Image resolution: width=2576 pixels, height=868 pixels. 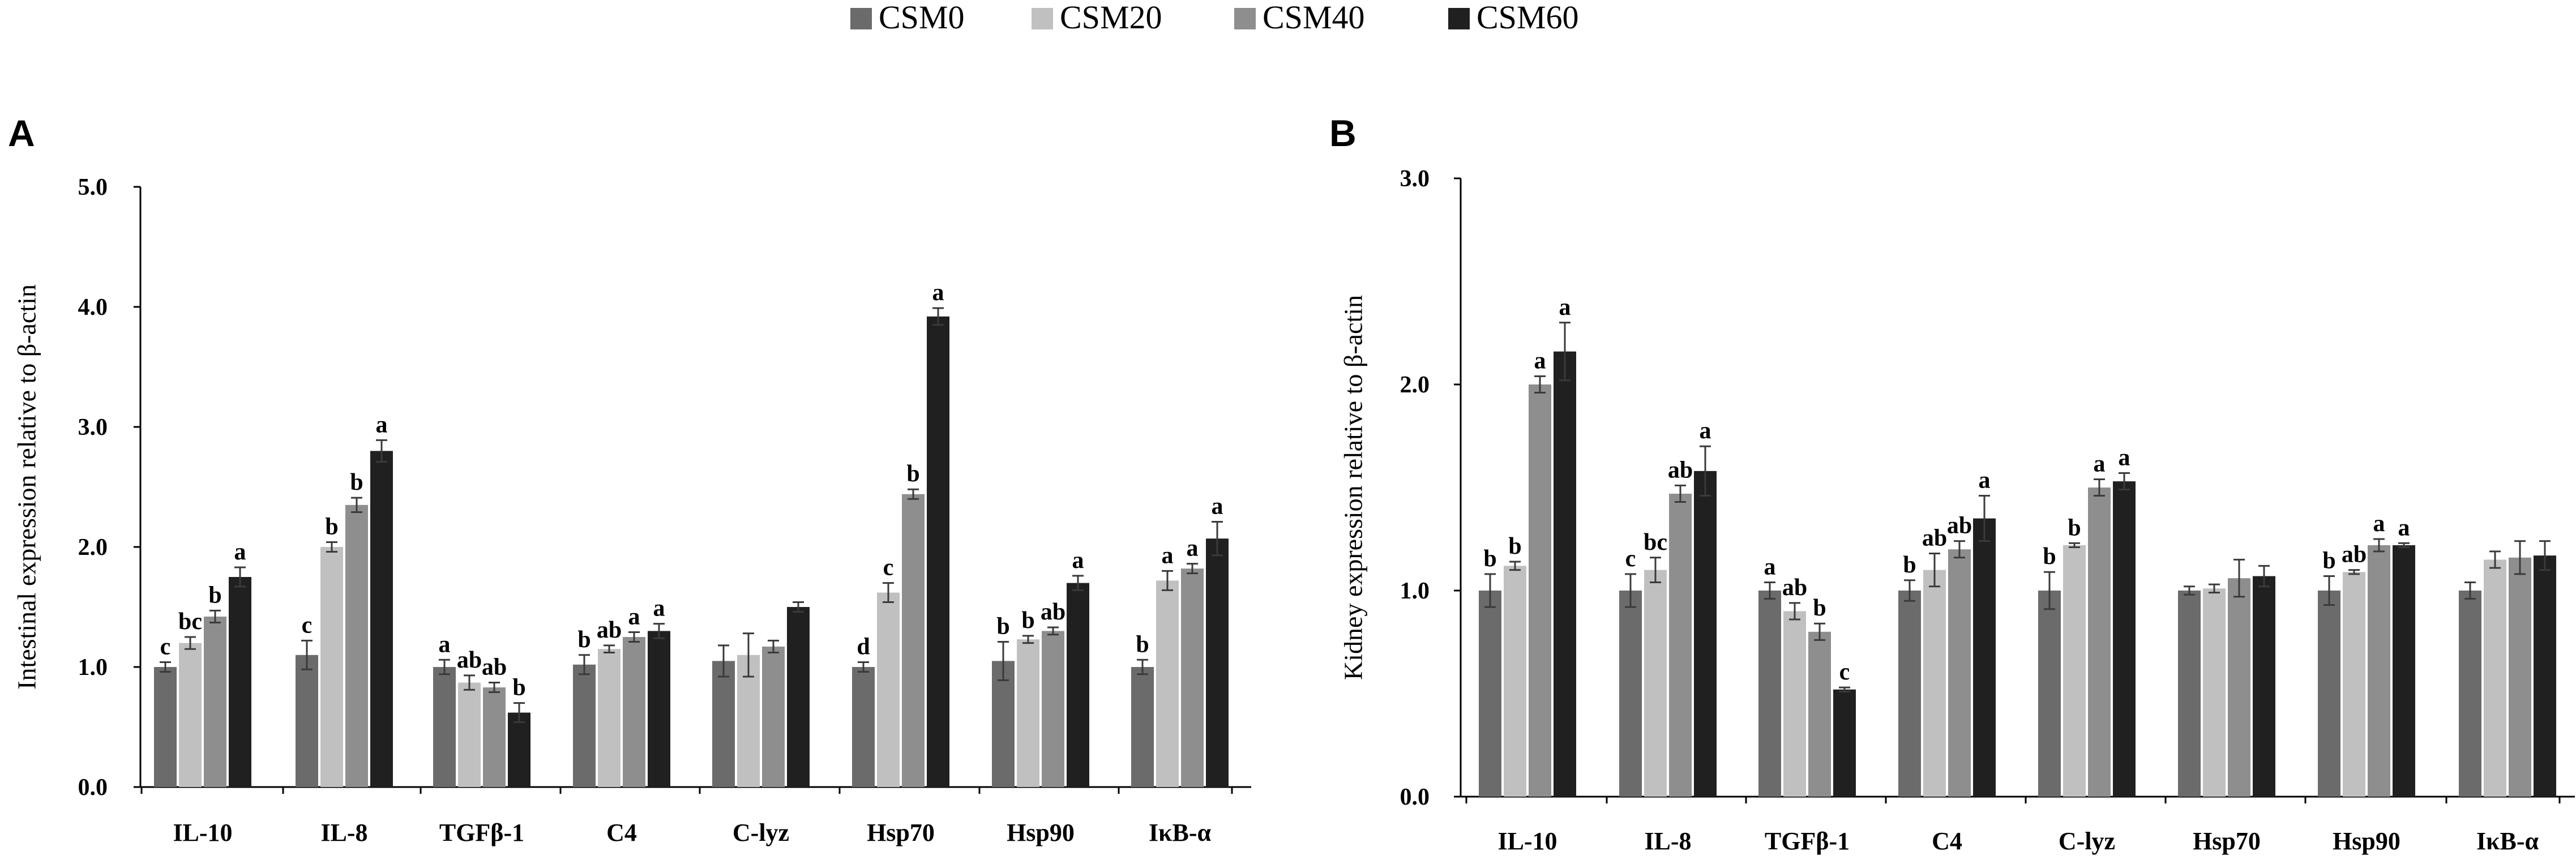 What do you see at coordinates (1415, 385) in the screenshot?
I see `y-tick-label: 2.0` at bounding box center [1415, 385].